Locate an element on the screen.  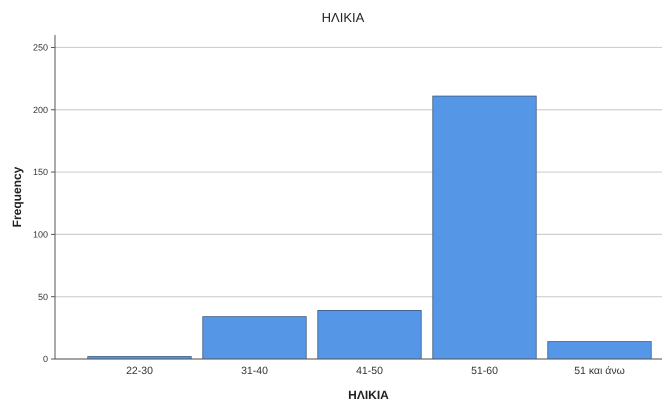
x-tick-label: 31-40 is located at coordinates (254, 371).